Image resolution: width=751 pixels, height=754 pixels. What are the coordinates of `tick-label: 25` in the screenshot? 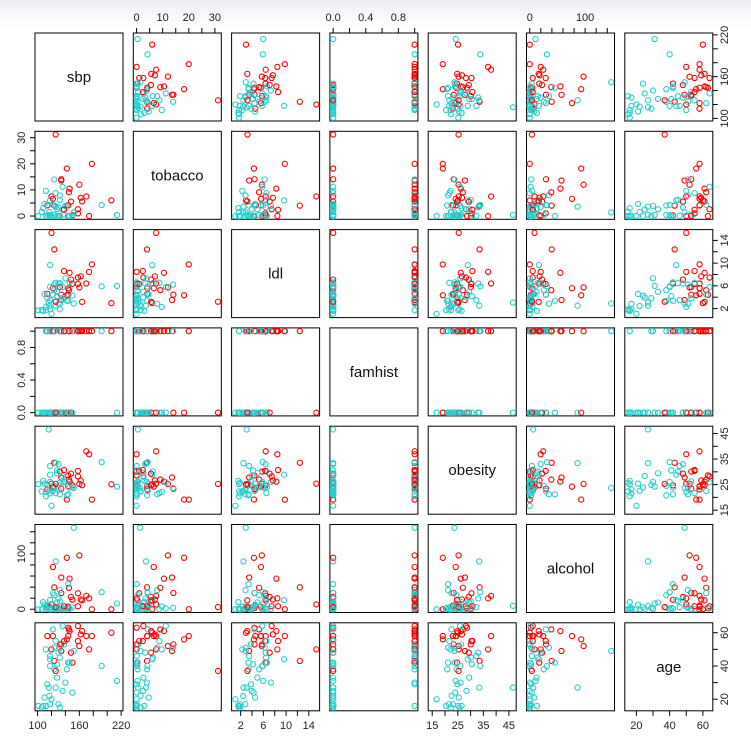 It's located at (458, 726).